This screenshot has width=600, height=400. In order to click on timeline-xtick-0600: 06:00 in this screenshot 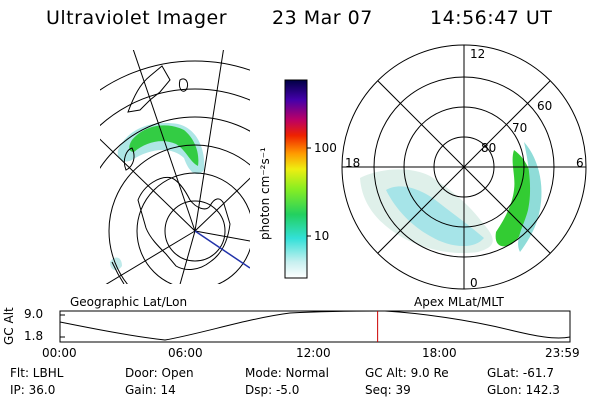, I will do `click(185, 353)`.